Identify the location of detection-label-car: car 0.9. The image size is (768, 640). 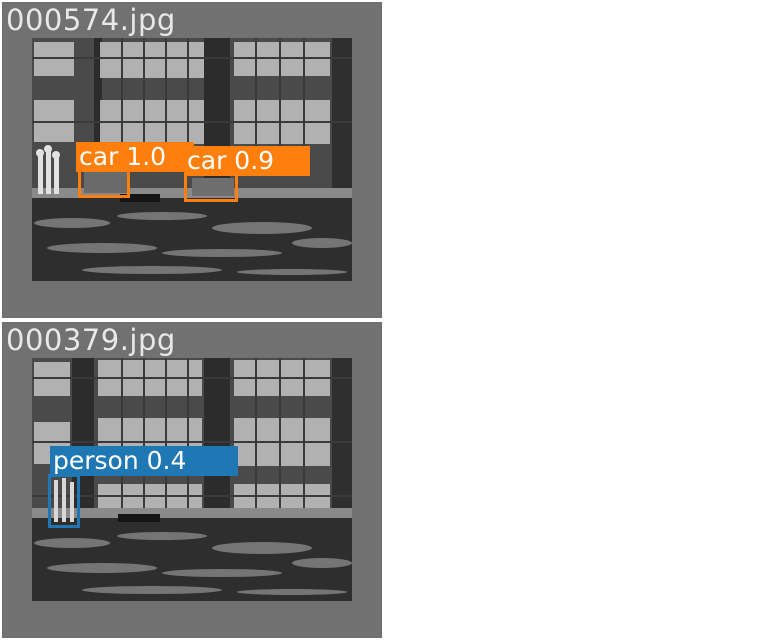
(247, 161).